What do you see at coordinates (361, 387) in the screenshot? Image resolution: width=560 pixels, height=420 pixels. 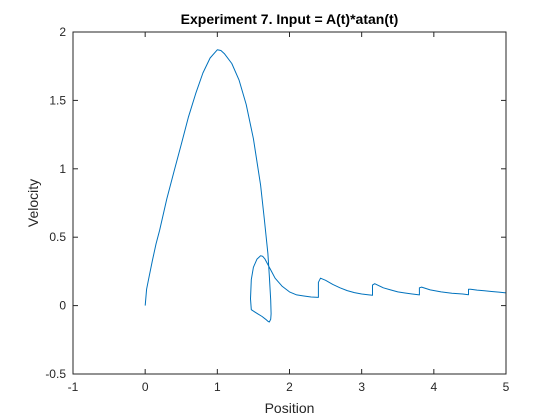 I see `x-tick-label: 3` at bounding box center [361, 387].